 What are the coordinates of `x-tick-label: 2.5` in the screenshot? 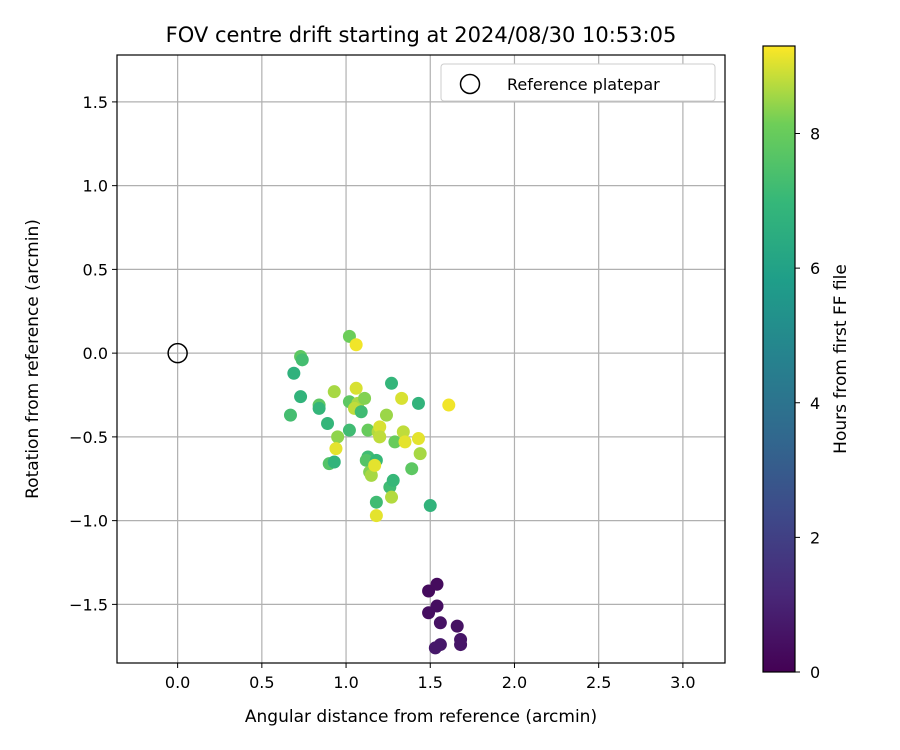 It's located at (598, 682).